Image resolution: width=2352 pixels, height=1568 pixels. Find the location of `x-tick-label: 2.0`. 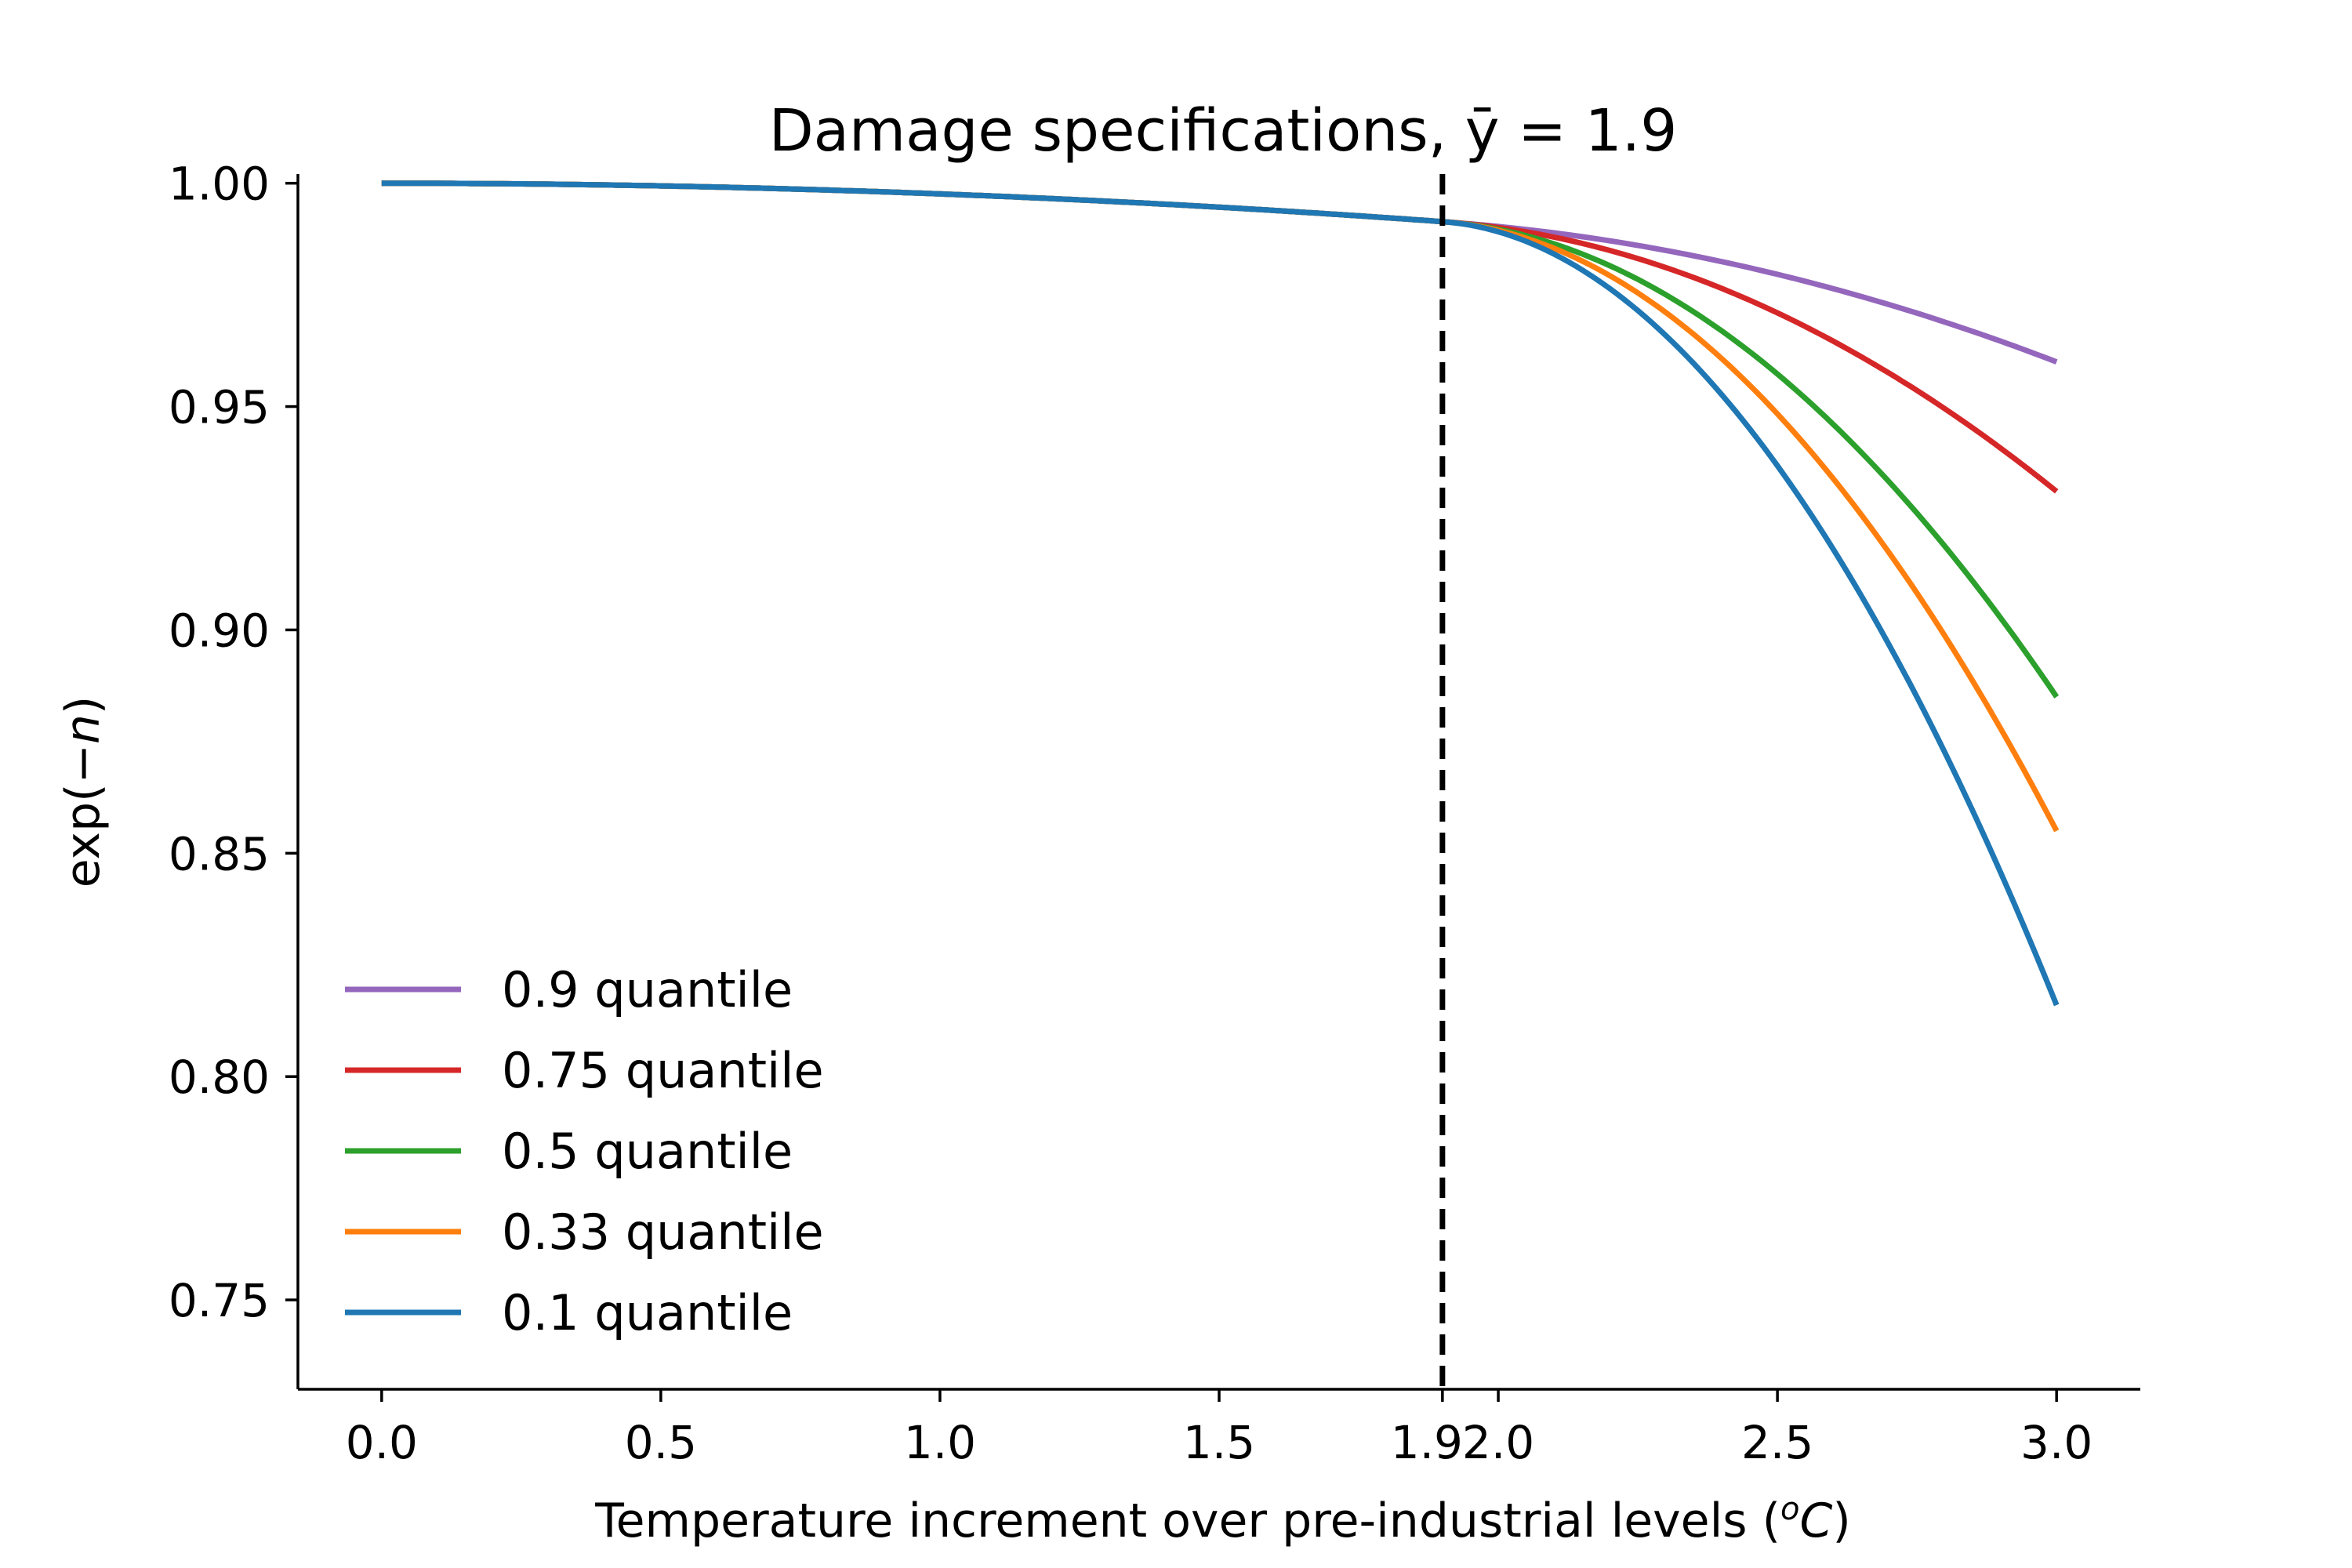

x-tick-label: 2.0 is located at coordinates (1498, 1443).